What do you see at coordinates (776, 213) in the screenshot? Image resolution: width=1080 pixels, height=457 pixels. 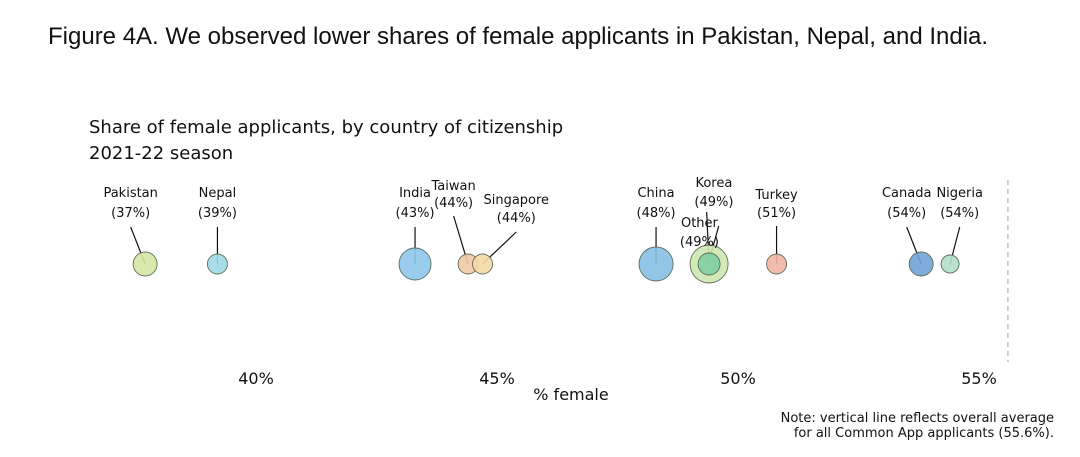 I see `pct-label-turkey: (51%)` at bounding box center [776, 213].